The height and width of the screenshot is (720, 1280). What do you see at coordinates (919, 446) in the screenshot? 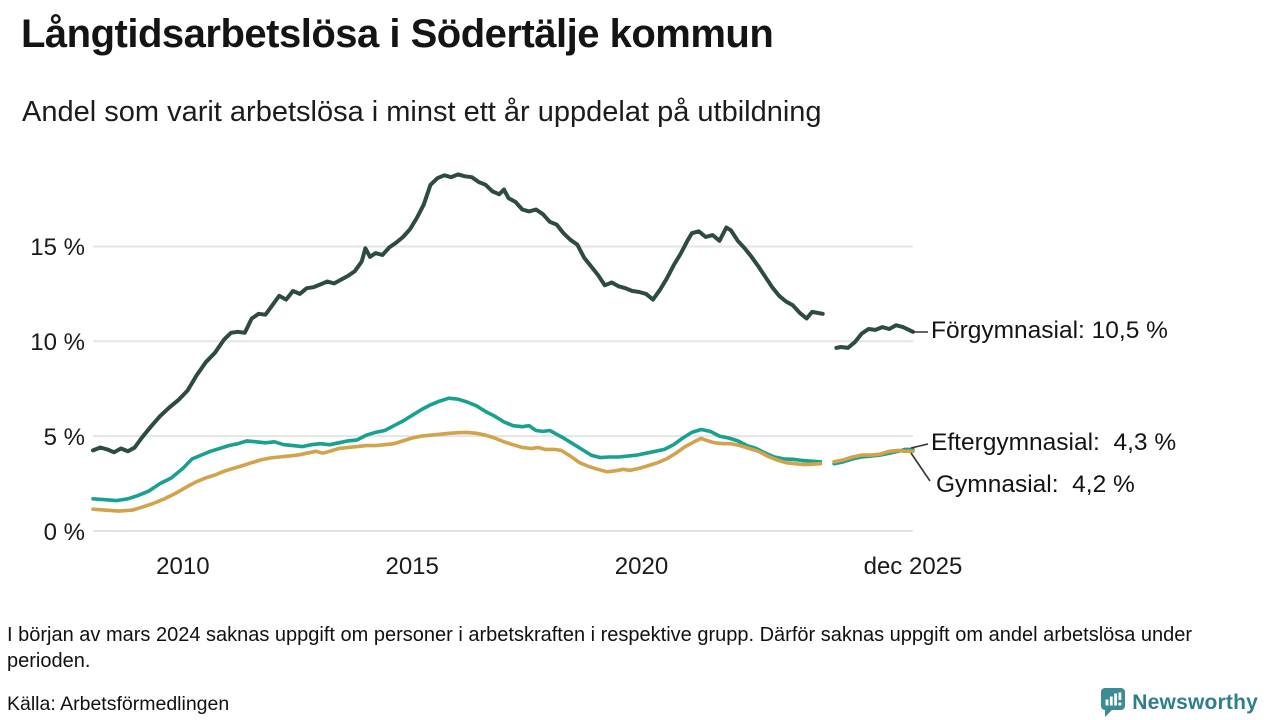
I see `label-connector-eftergymnasial` at bounding box center [919, 446].